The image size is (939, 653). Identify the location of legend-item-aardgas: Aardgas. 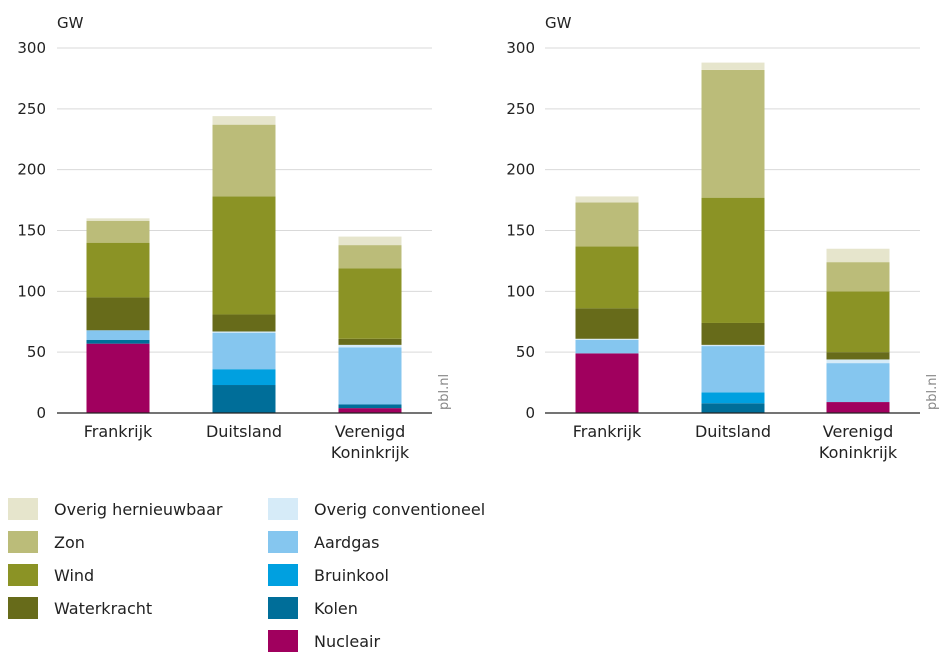
(324, 542).